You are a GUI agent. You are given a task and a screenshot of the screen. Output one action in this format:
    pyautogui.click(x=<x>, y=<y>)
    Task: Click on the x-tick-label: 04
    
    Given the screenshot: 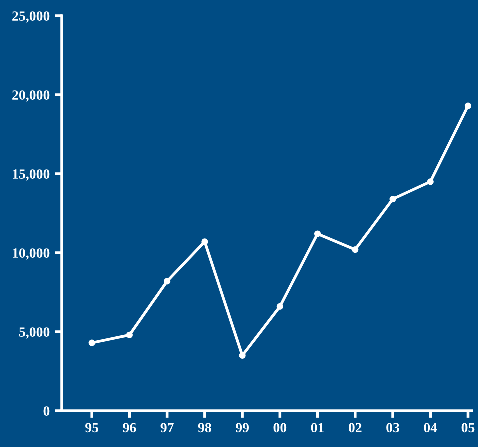 What is the action you would take?
    pyautogui.click(x=431, y=428)
    